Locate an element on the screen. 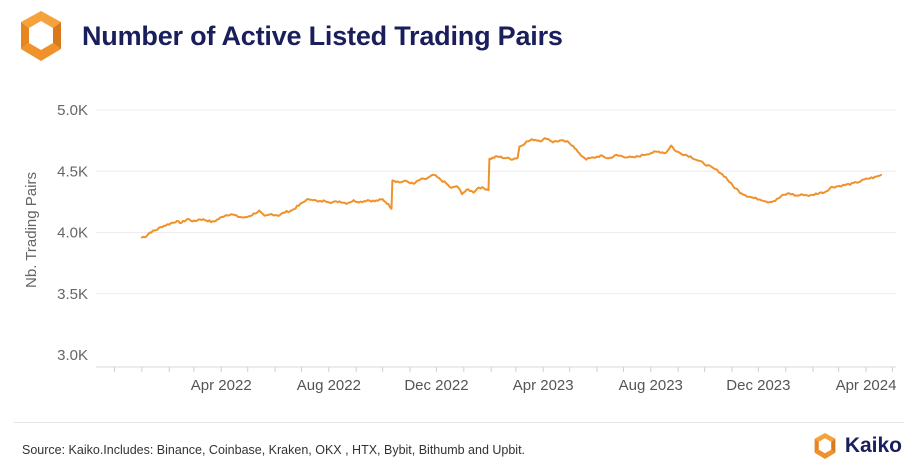 The width and height of the screenshot is (918, 468). x-tick-label: Apr 2023 is located at coordinates (543, 385).